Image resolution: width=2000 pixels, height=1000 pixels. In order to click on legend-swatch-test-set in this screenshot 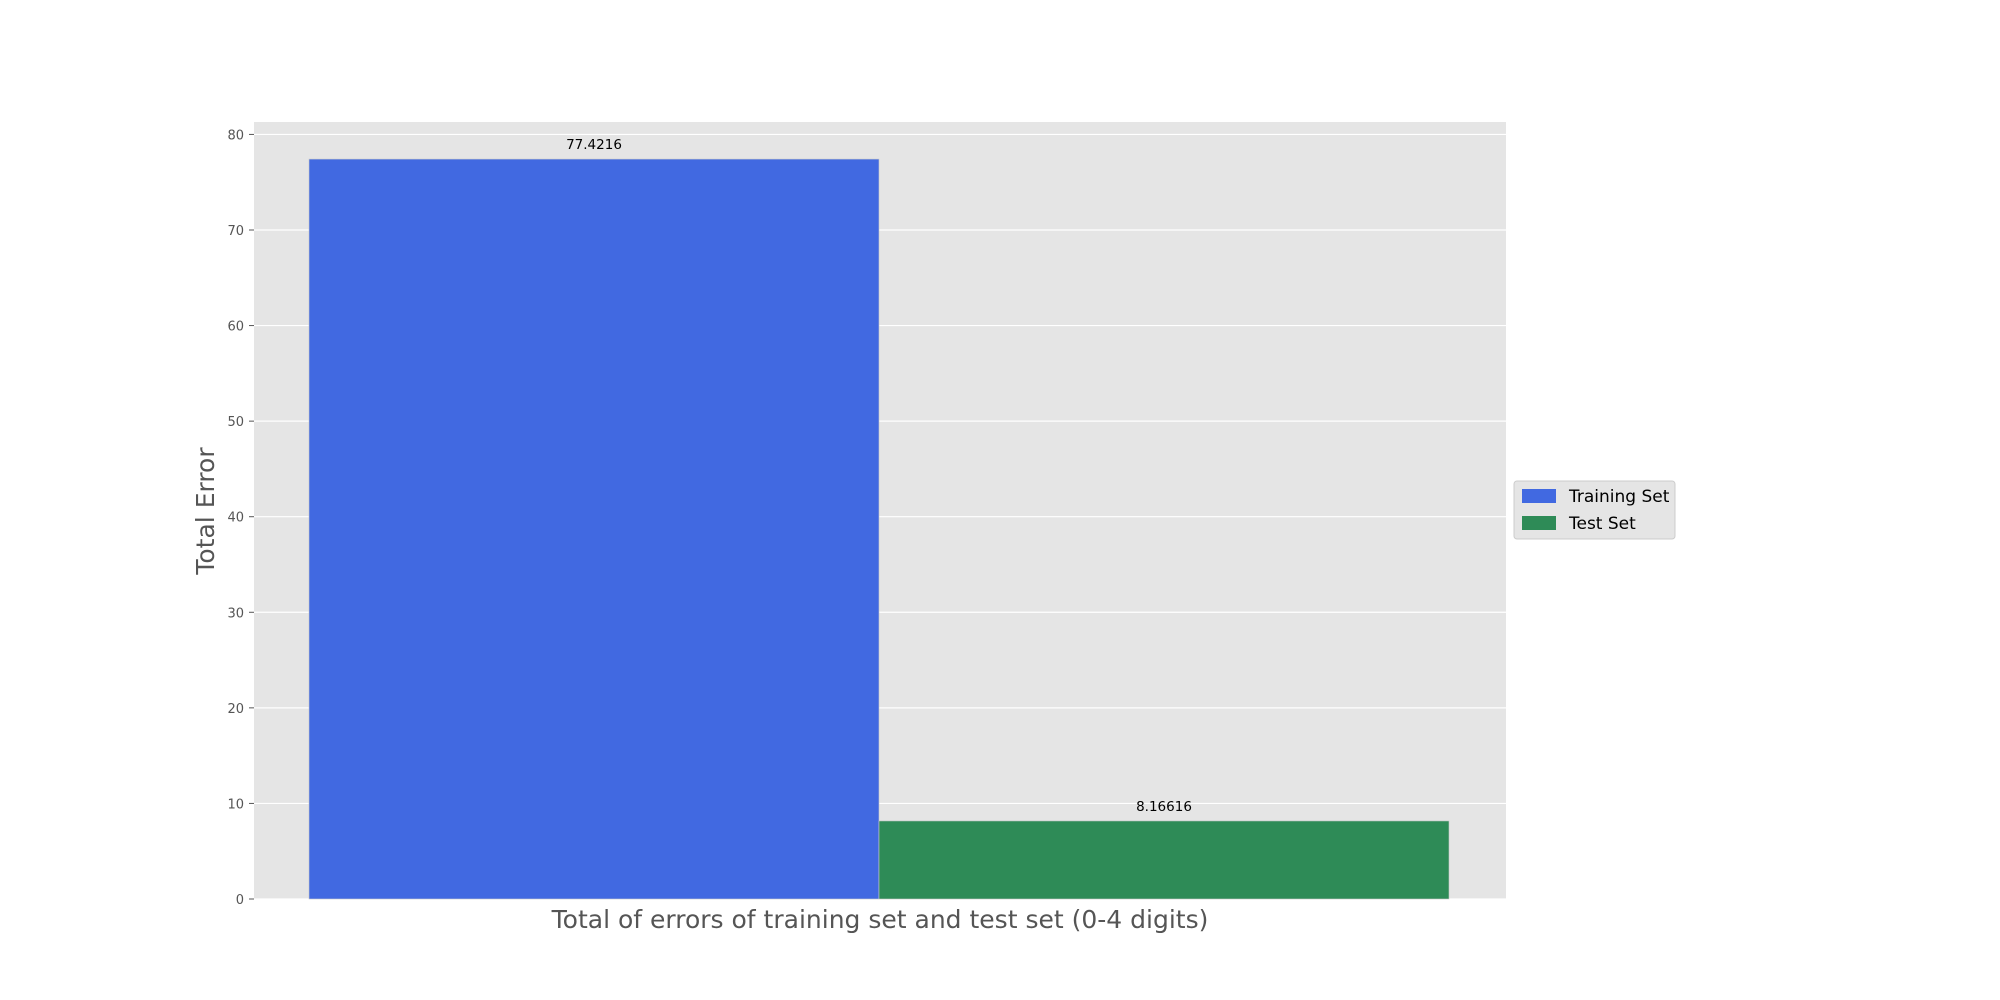, I will do `click(1539, 523)`.